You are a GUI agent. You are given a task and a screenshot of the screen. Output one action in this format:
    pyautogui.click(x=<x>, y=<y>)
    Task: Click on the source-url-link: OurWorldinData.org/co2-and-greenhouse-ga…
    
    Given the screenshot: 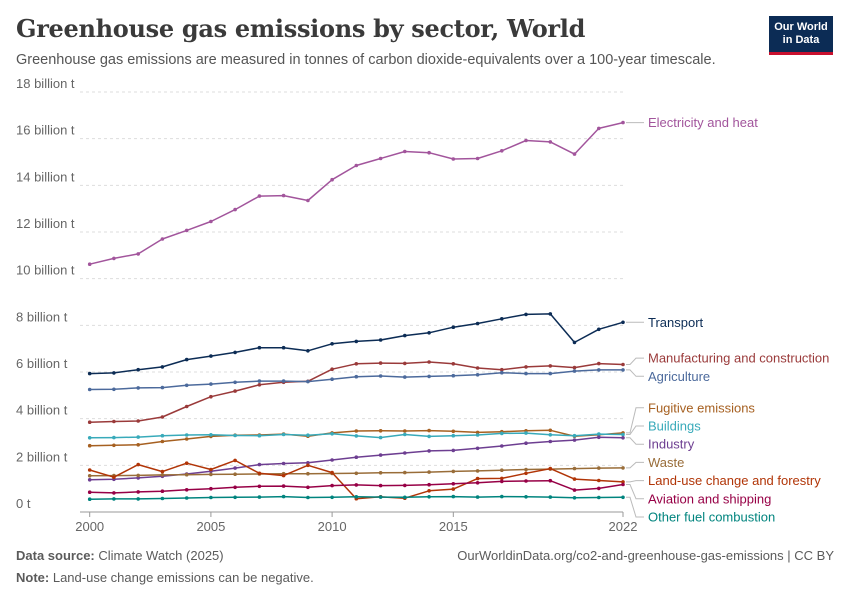 What is the action you would take?
    pyautogui.click(x=645, y=555)
    